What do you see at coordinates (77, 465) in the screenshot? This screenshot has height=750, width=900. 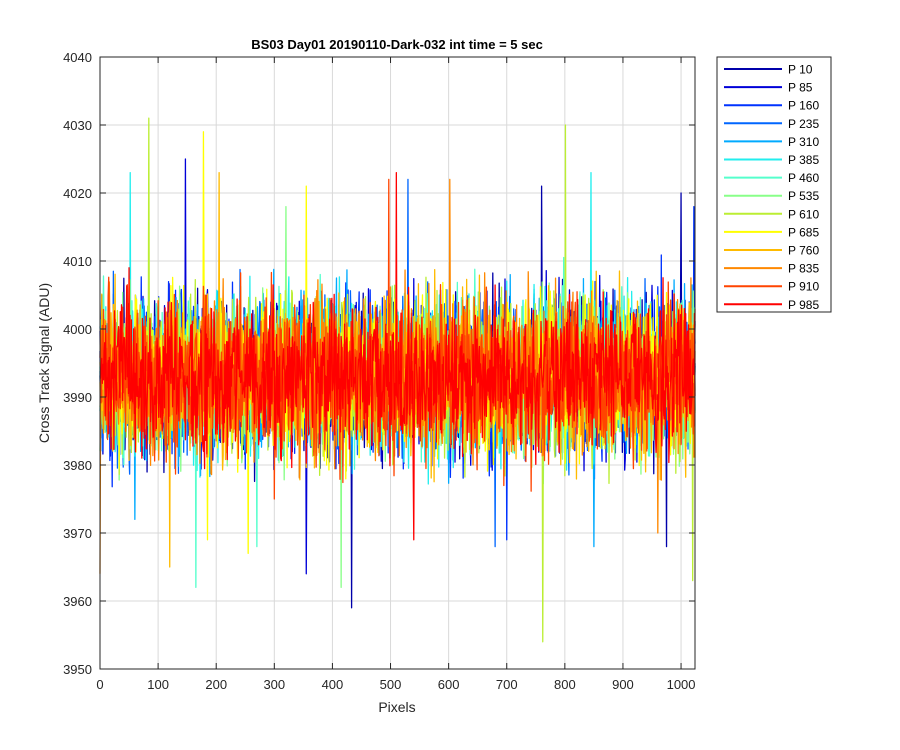 I see `y-tick-label: 3980` at bounding box center [77, 465].